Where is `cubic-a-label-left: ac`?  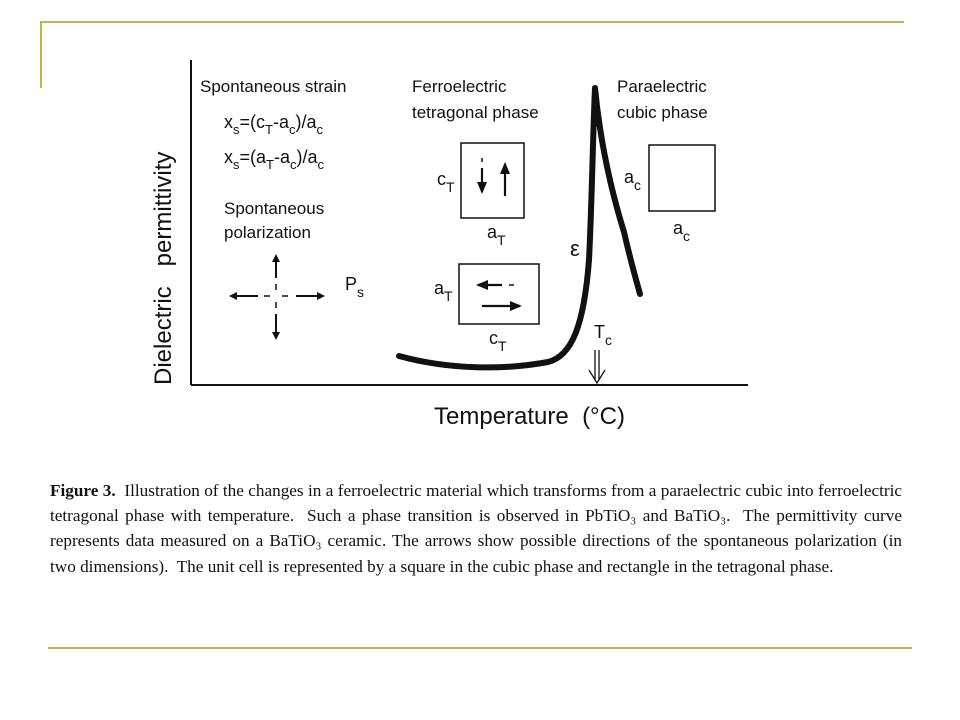
cubic-a-label-left: ac is located at coordinates (632, 180).